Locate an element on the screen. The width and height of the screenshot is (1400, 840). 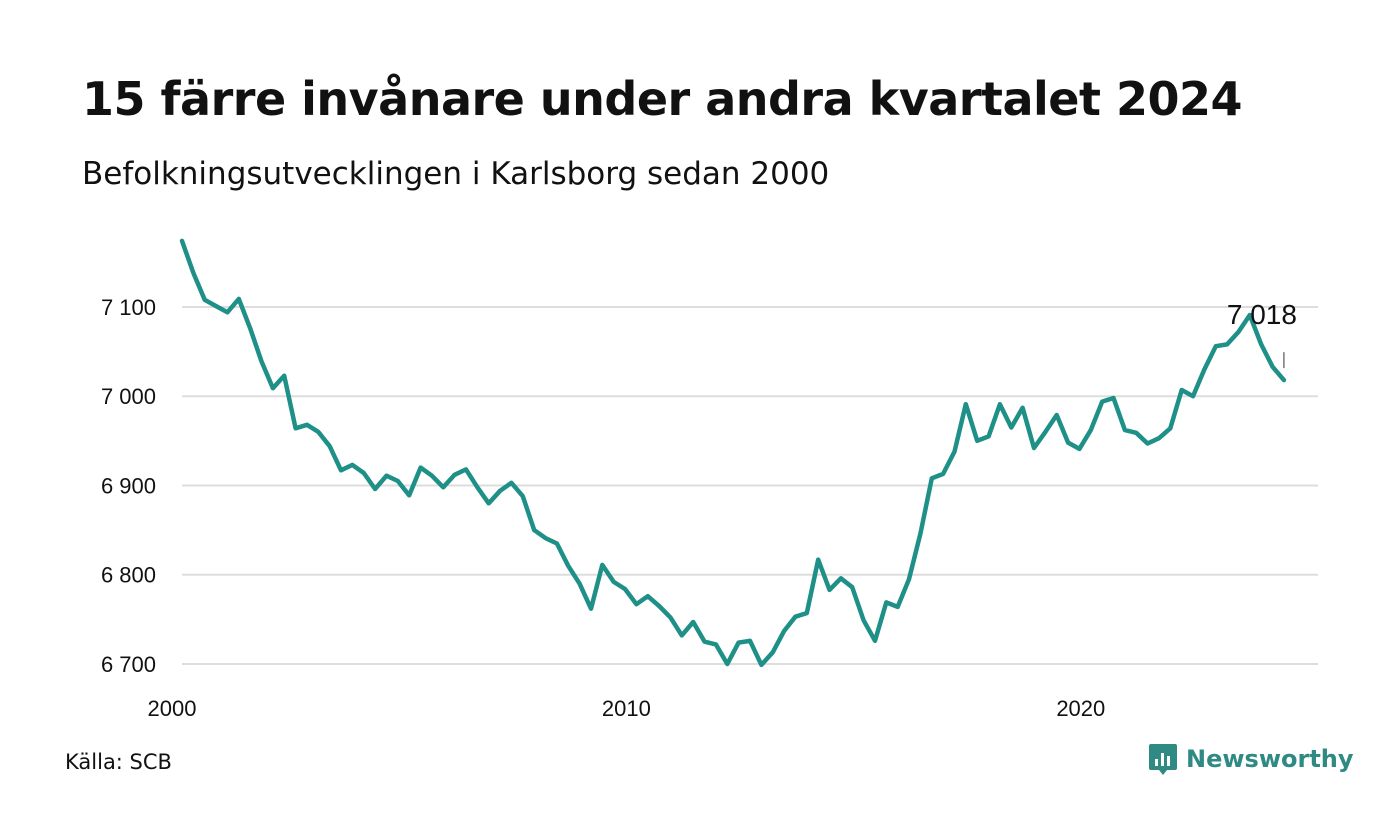
x-tick-label: 2010 is located at coordinates (626, 708).